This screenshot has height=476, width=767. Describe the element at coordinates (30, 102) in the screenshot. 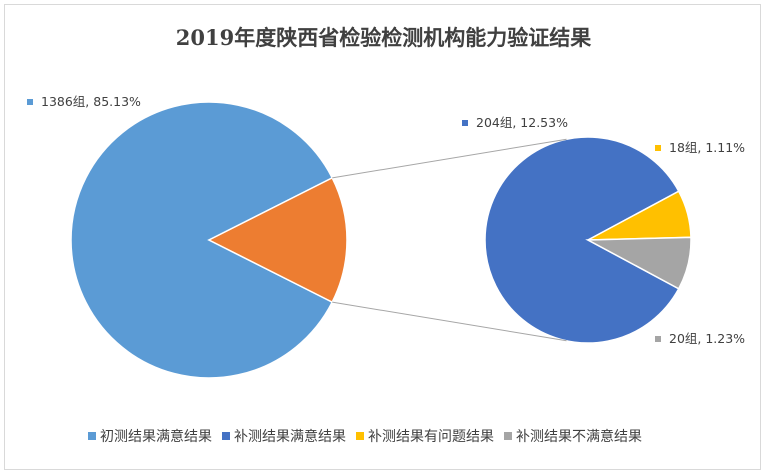

I see `data-label-initial-satisfactory-marker` at that location.